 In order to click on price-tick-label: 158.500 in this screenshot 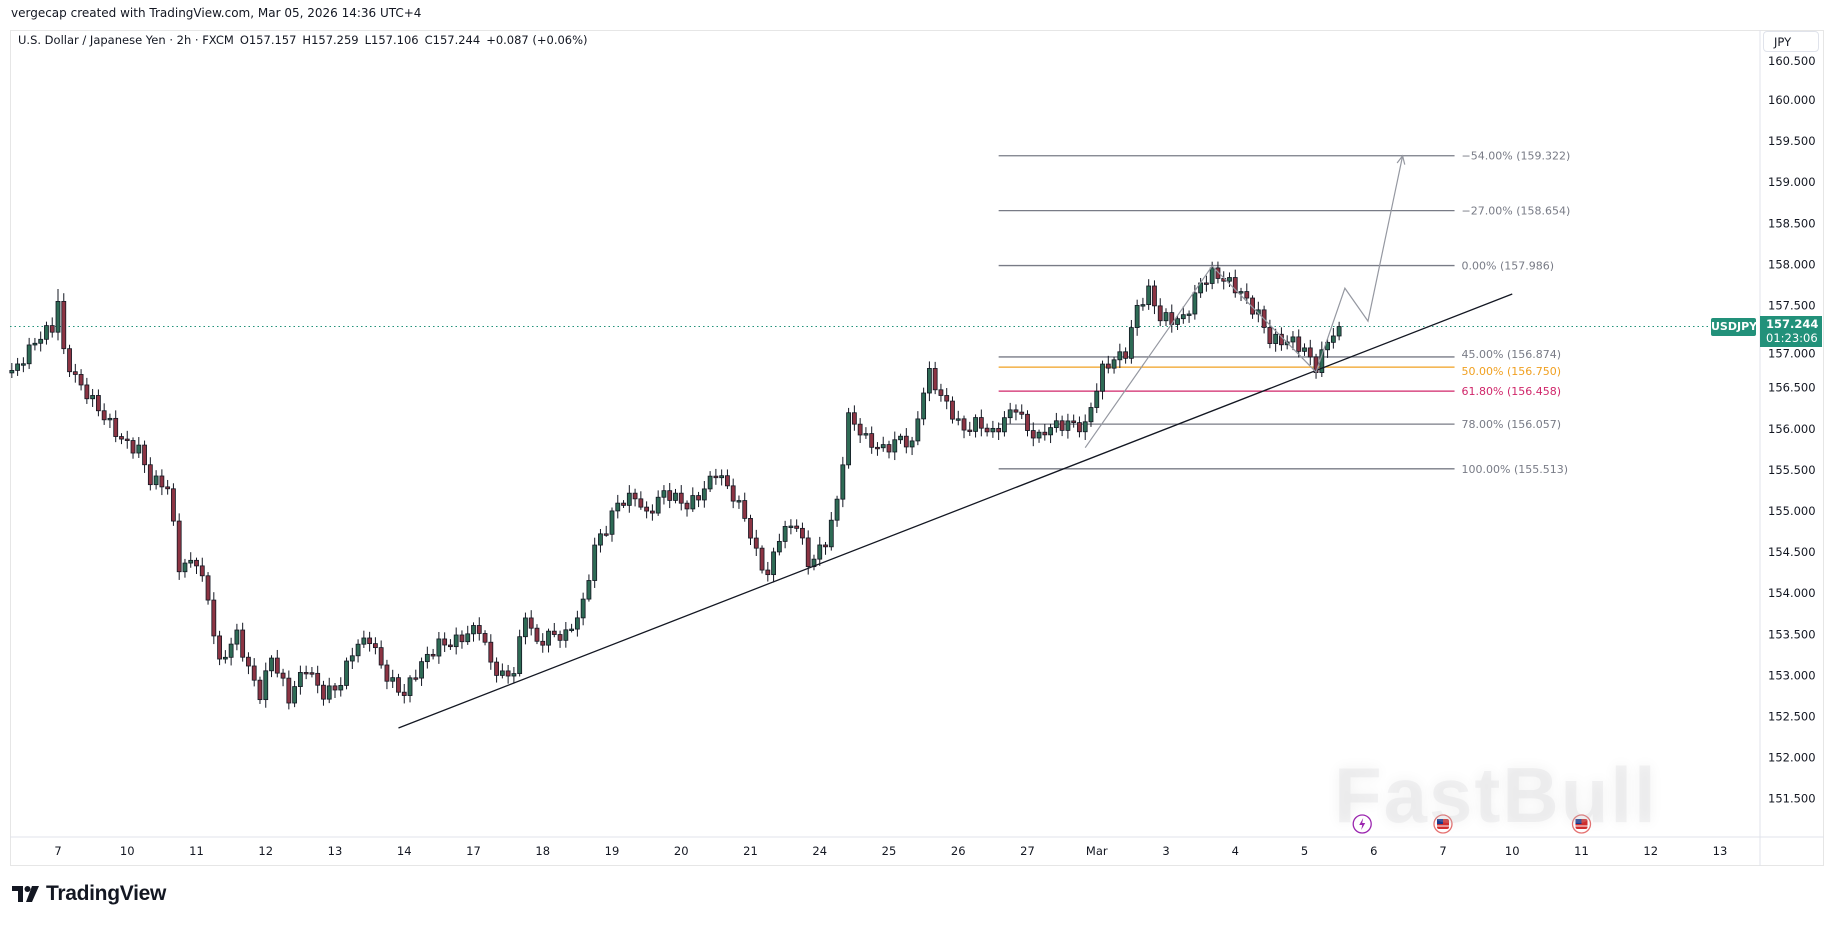, I will do `click(1792, 223)`.